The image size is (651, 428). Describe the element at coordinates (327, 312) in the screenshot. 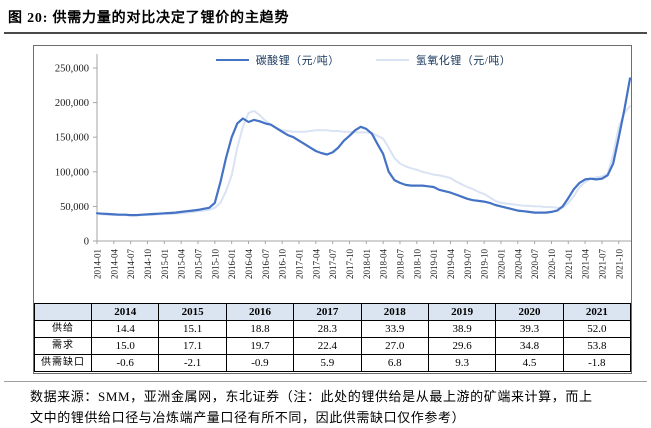

I see `table-header-cell: 2017` at that location.